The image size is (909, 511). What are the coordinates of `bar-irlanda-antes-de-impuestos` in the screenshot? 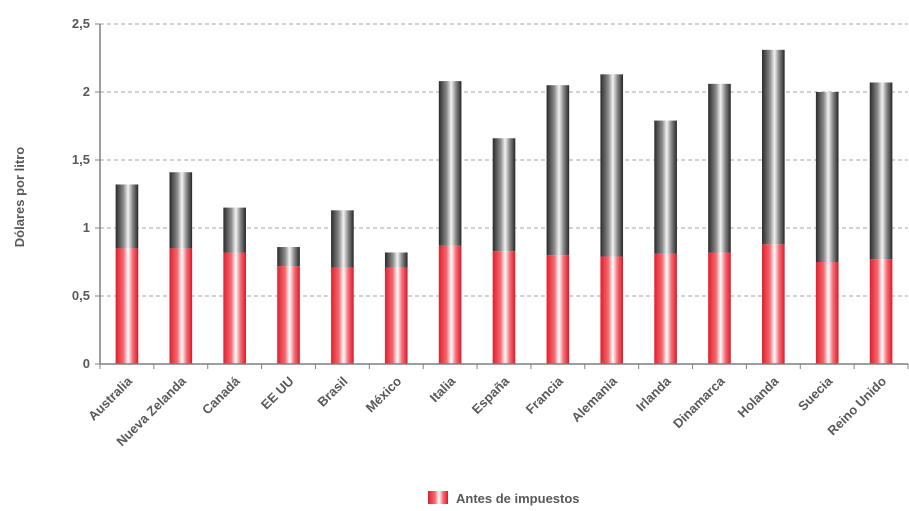 It's located at (665, 308).